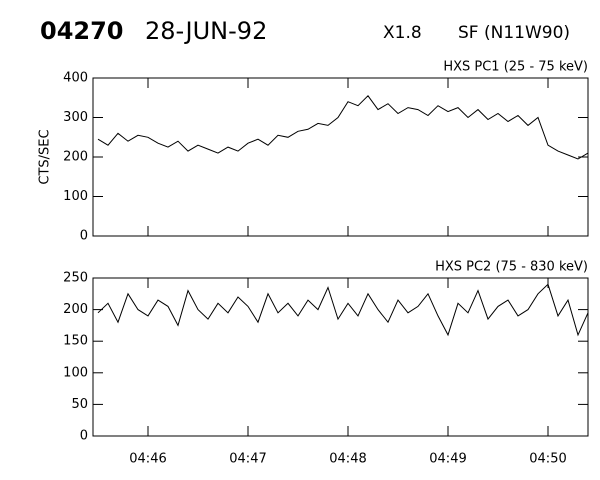 The width and height of the screenshot is (600, 480). I want to click on y-tick-label: 150, so click(75, 341).